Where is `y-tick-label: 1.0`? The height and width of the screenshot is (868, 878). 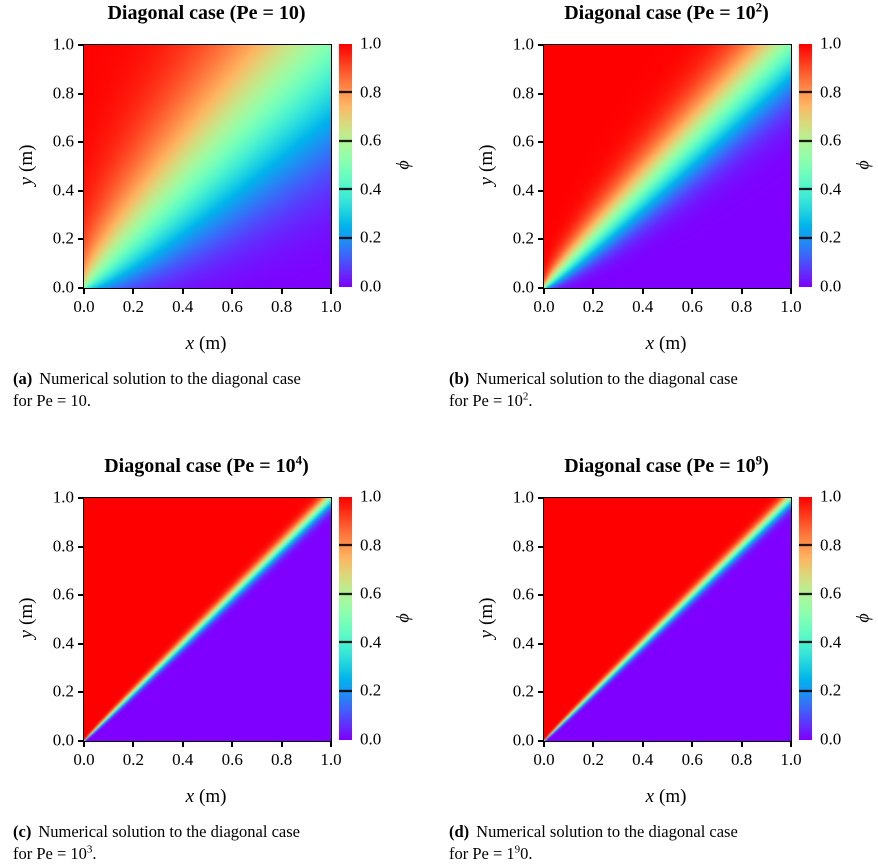
y-tick-label: 1.0 is located at coordinates (523, 44).